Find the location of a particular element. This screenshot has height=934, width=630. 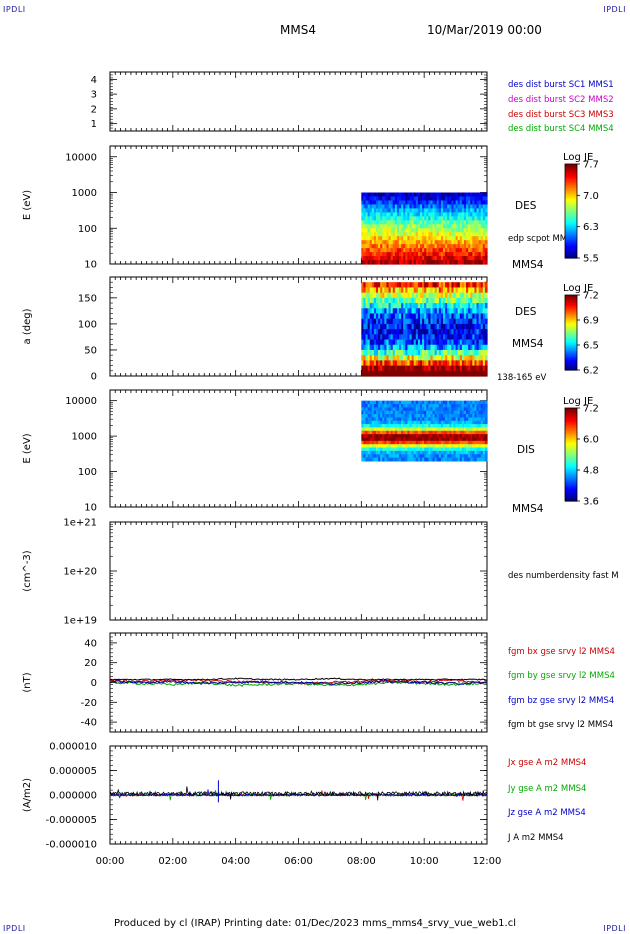

x-tick-label: 12:00 is located at coordinates (487, 861).